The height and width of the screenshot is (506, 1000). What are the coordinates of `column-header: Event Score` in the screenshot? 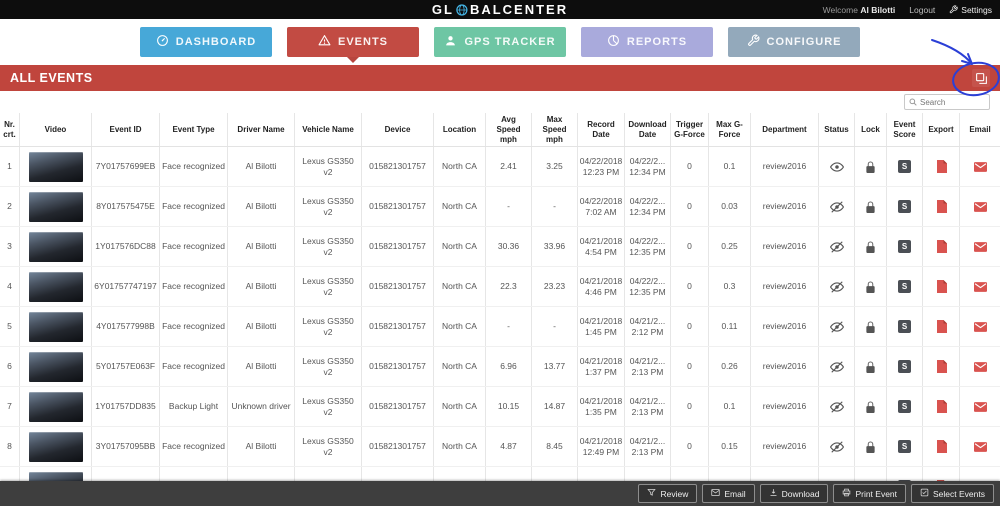 It's located at (905, 129).